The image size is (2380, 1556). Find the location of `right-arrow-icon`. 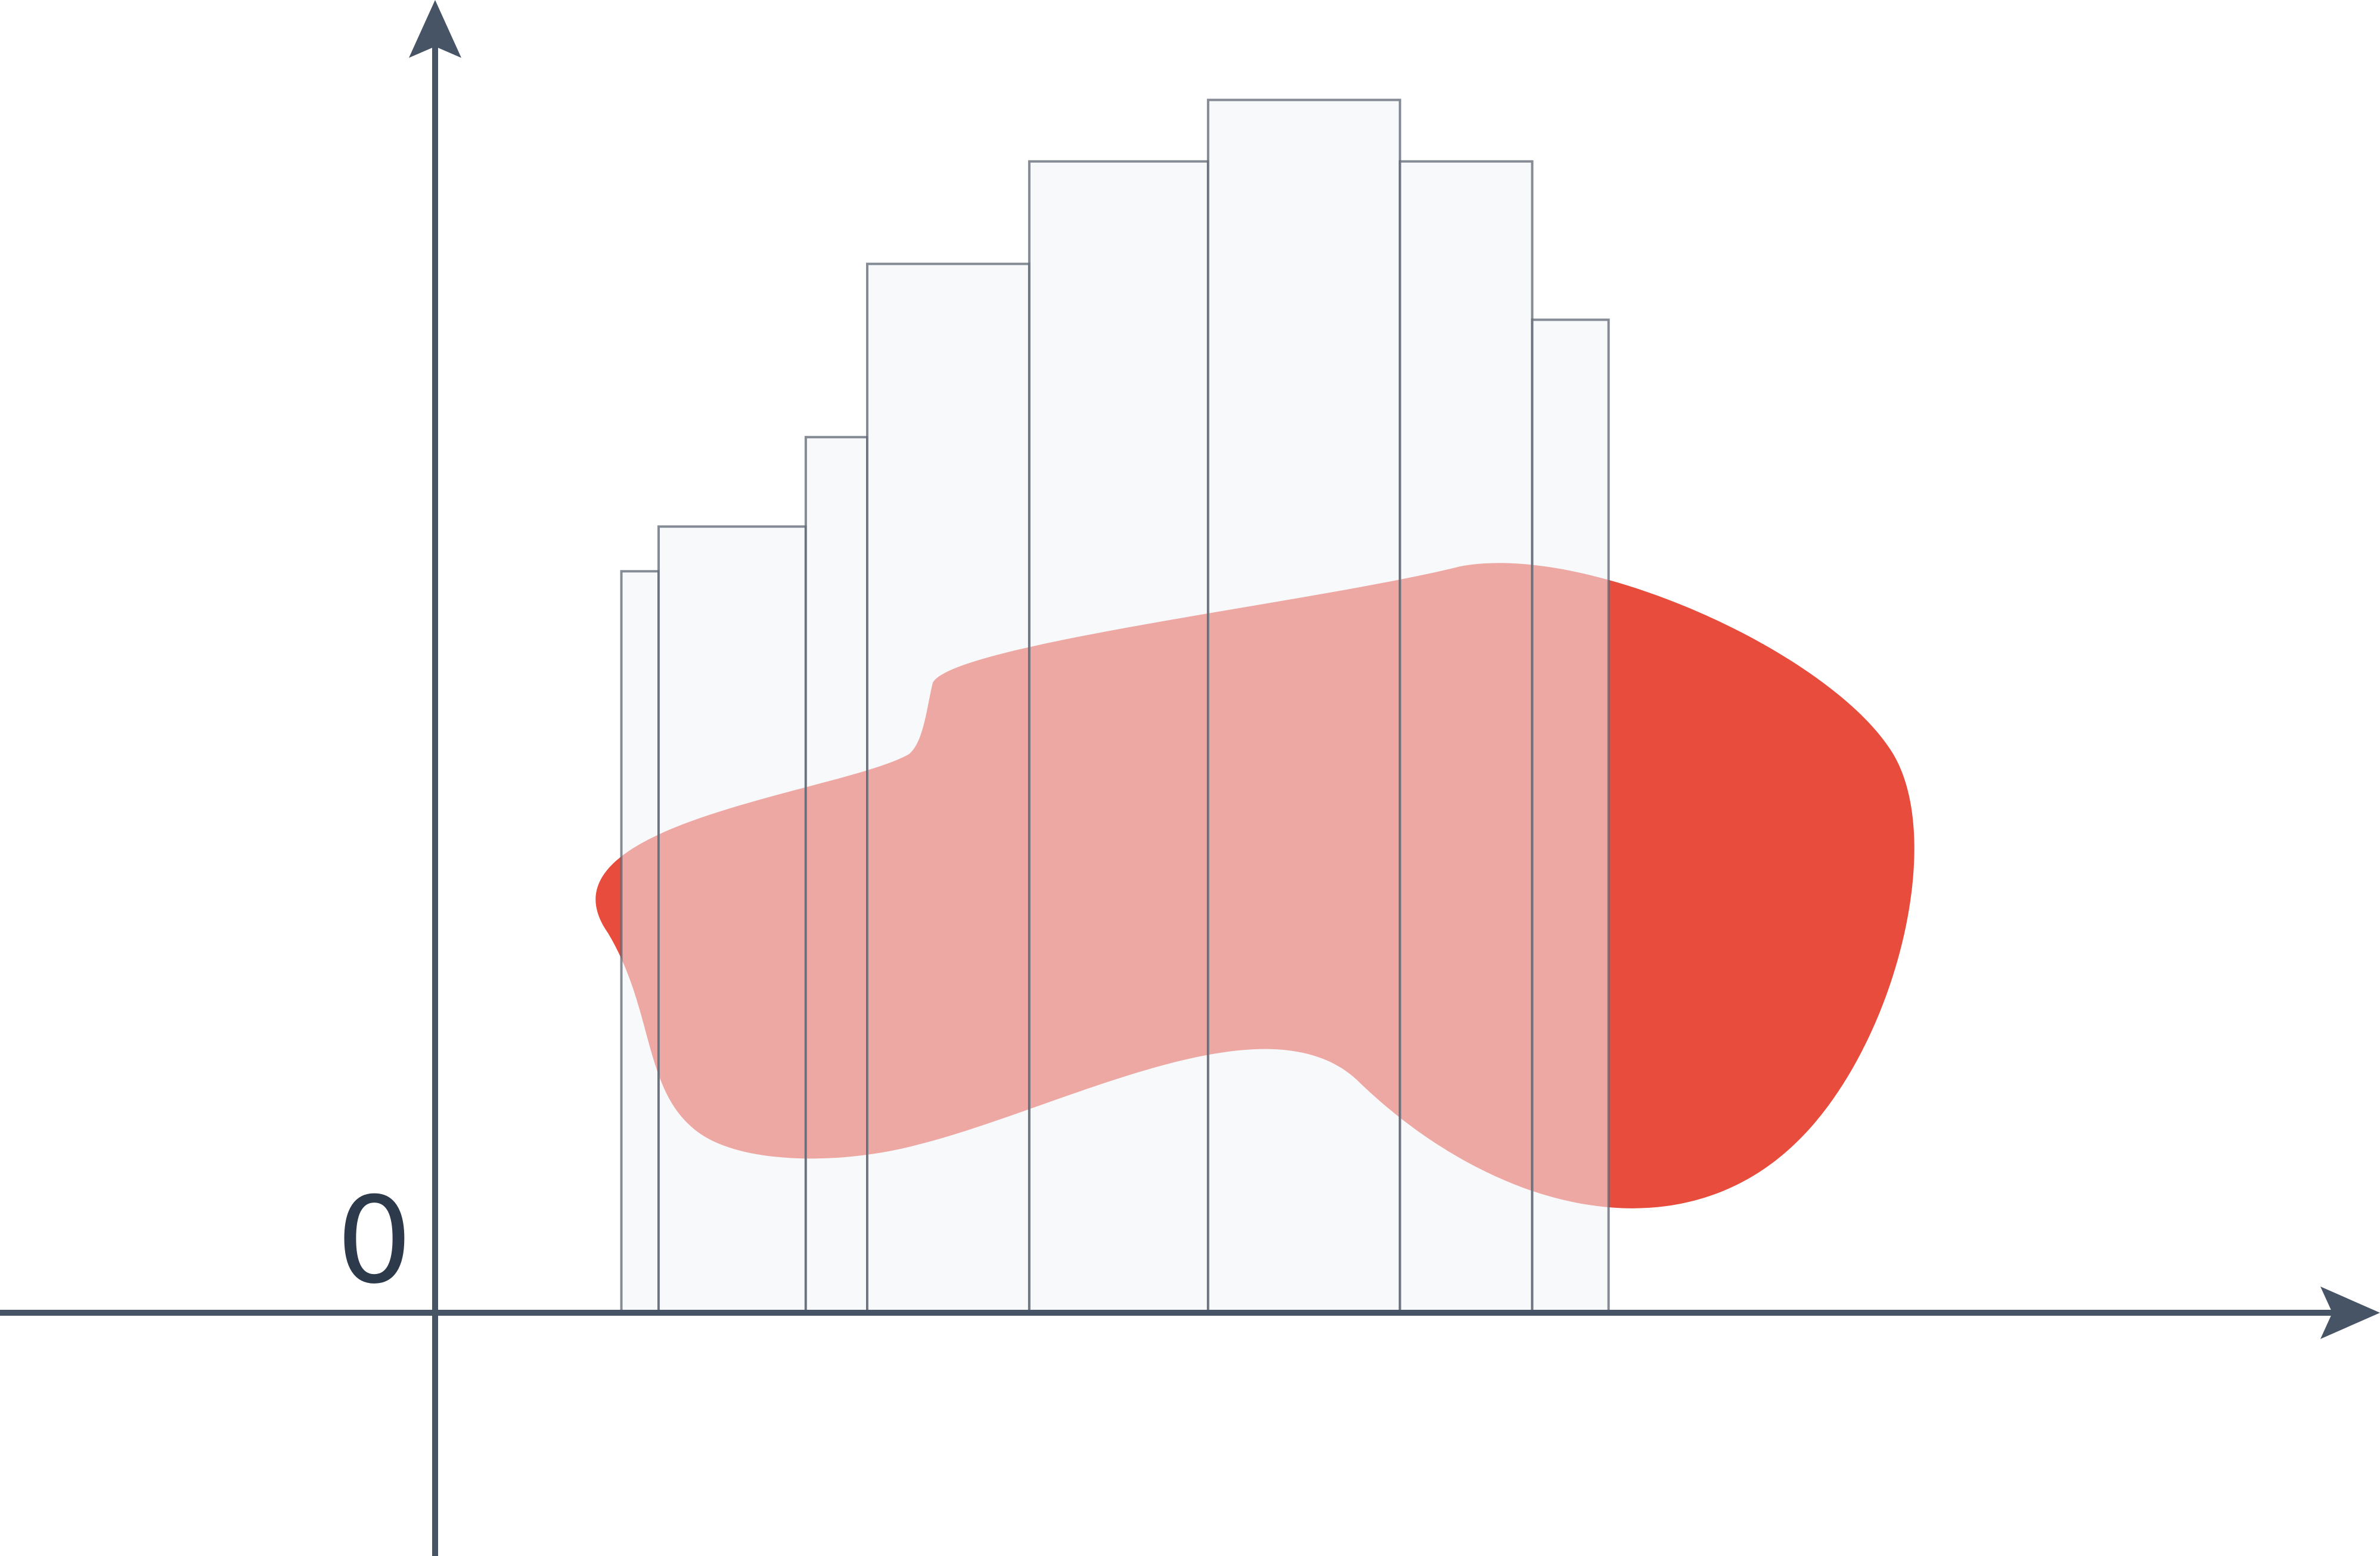

right-arrow-icon is located at coordinates (2350, 1313).